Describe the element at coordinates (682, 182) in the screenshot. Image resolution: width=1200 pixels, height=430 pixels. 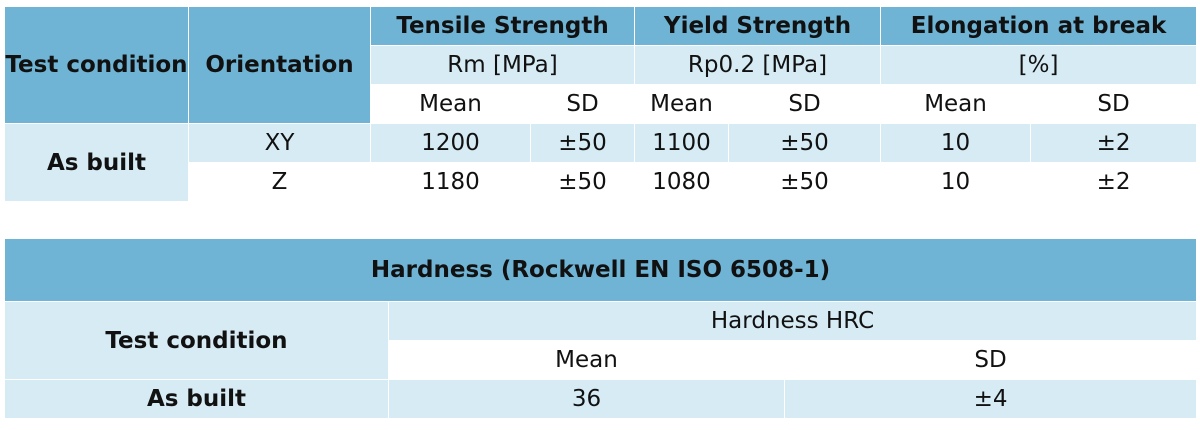
I see `yield-mean-cell: 1080` at that location.